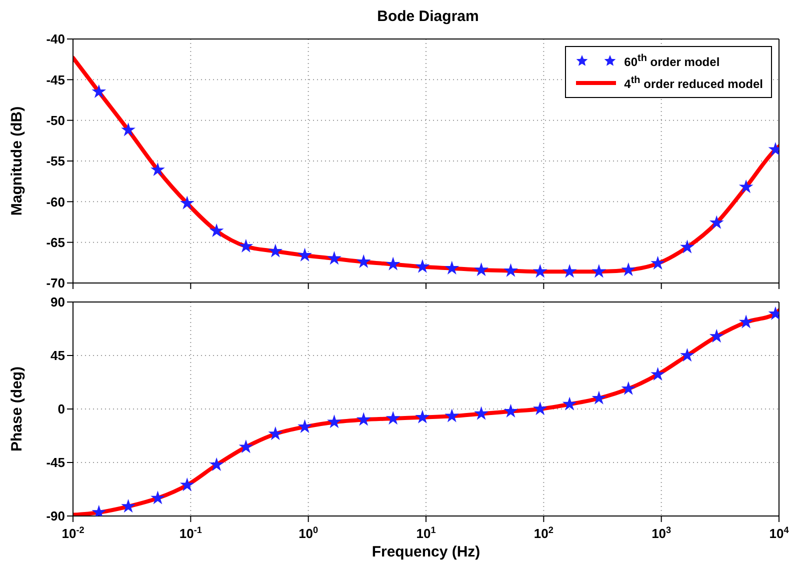 The image size is (798, 577). I want to click on y-tick-label: 45, so click(57, 356).